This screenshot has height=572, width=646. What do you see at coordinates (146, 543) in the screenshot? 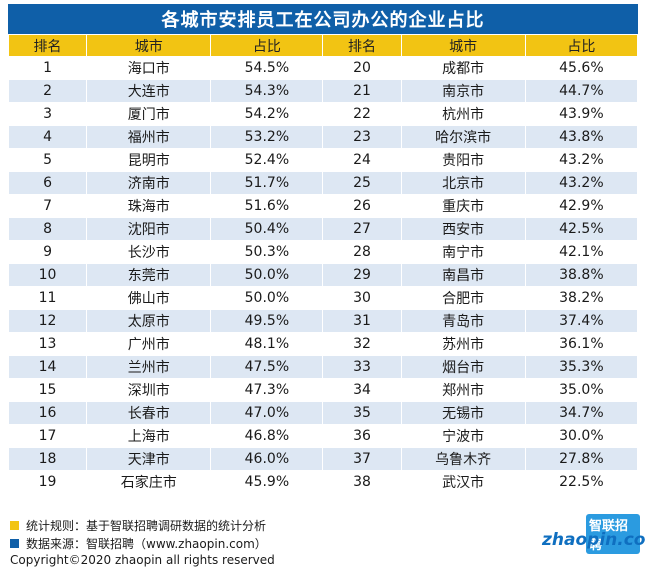
I see `note-source-text: 数据来源：智联招聘（www.zhaopin.com）` at bounding box center [146, 543].